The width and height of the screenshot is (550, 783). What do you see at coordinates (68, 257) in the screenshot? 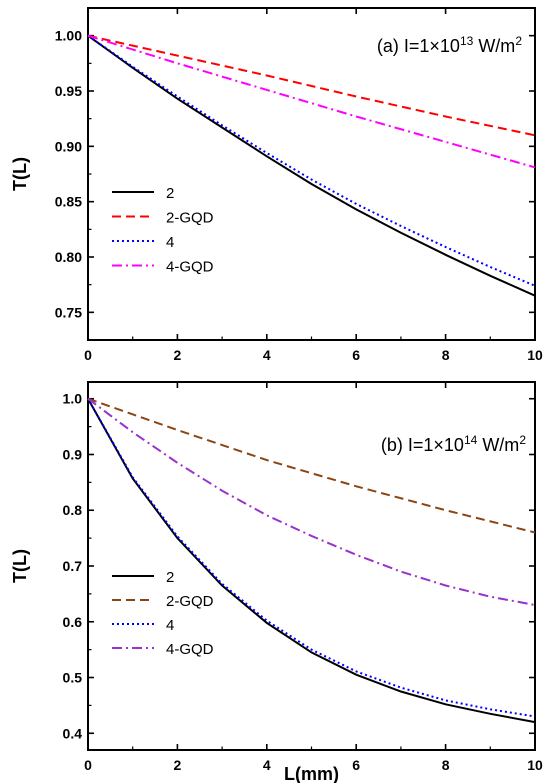
I see `y-tick-label: 0.80` at bounding box center [68, 257].